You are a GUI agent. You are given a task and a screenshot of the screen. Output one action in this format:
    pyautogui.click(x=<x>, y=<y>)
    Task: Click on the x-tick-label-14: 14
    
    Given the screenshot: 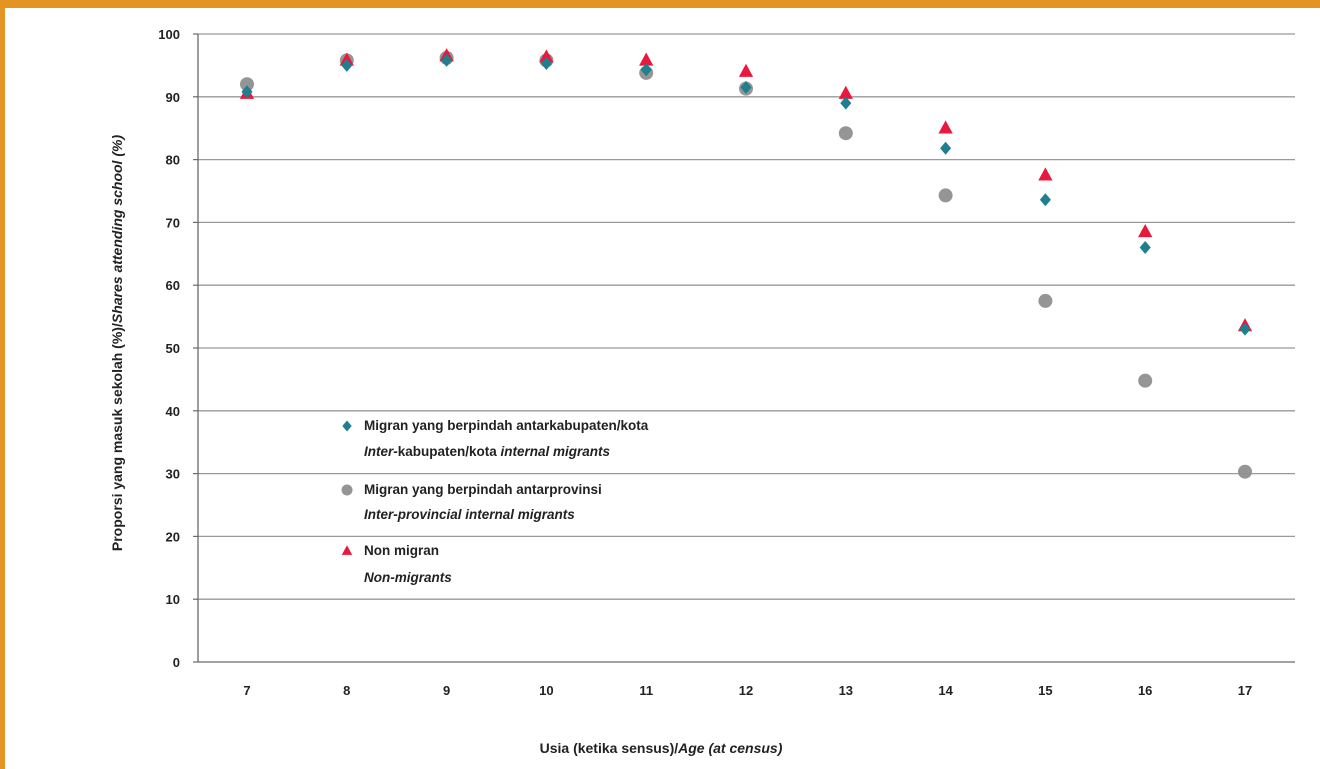 What is the action you would take?
    pyautogui.click(x=945, y=690)
    